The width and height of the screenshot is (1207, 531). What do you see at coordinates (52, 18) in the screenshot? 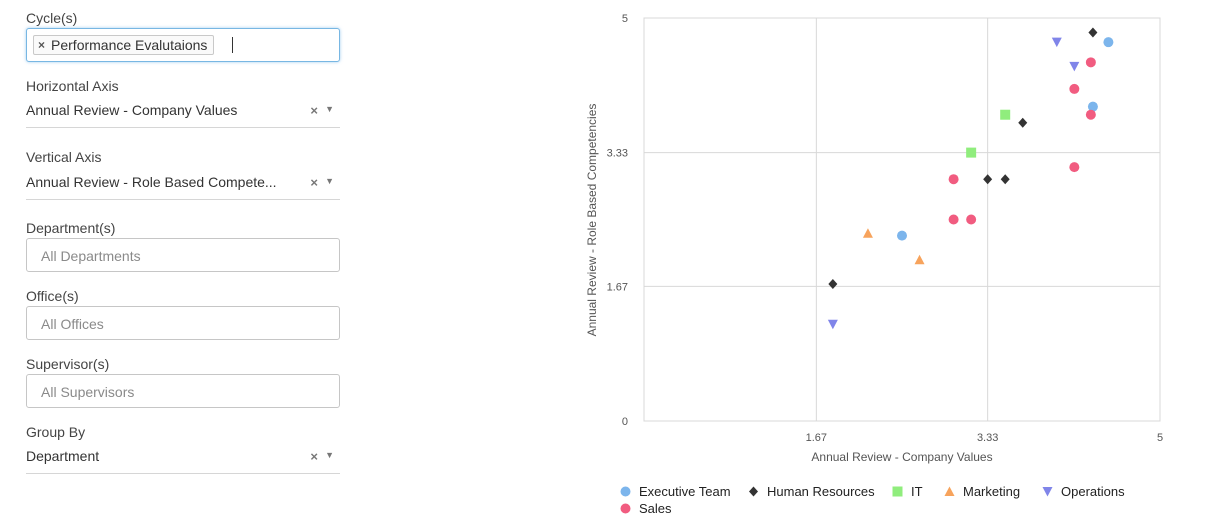
I see `cycles-label: Cycle(s)` at bounding box center [52, 18].